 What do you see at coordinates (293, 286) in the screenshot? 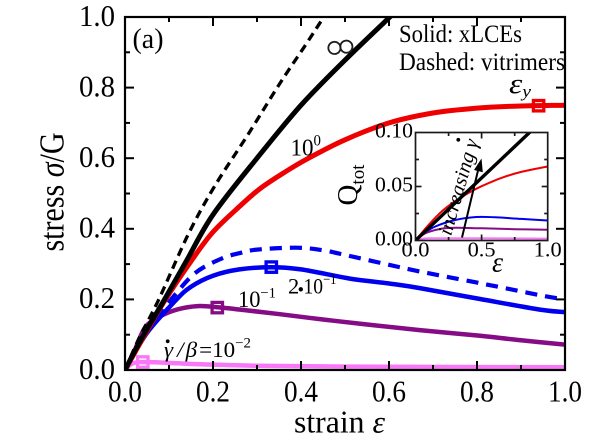
I see `svg-text: 2` at bounding box center [293, 286].